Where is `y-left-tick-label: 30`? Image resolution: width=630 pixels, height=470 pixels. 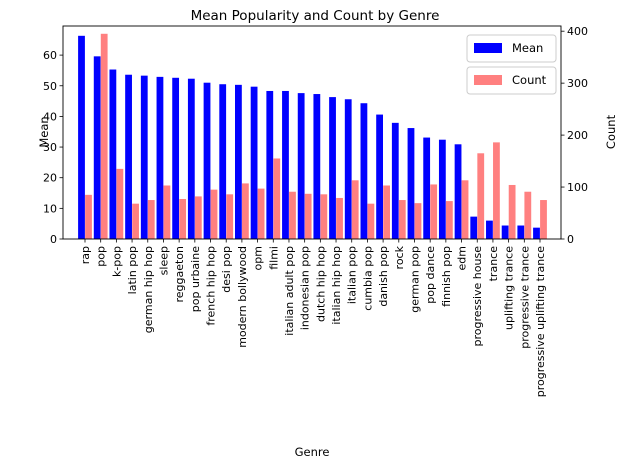
y-left-tick-label: 30 is located at coordinates (50, 147).